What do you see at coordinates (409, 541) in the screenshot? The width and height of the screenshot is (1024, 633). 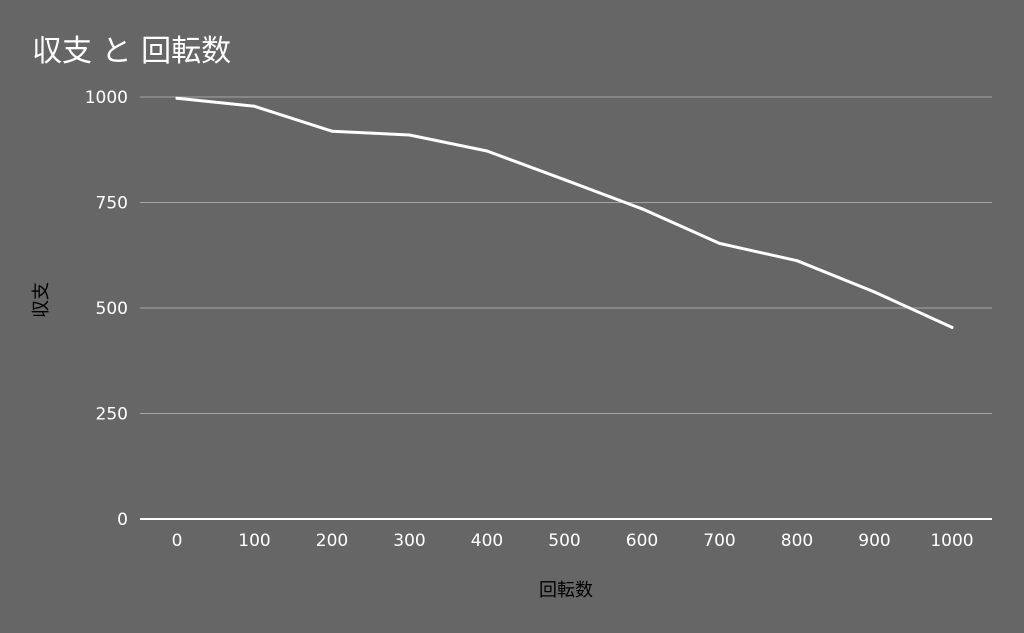 I see `x-tick-label: 300` at bounding box center [409, 541].